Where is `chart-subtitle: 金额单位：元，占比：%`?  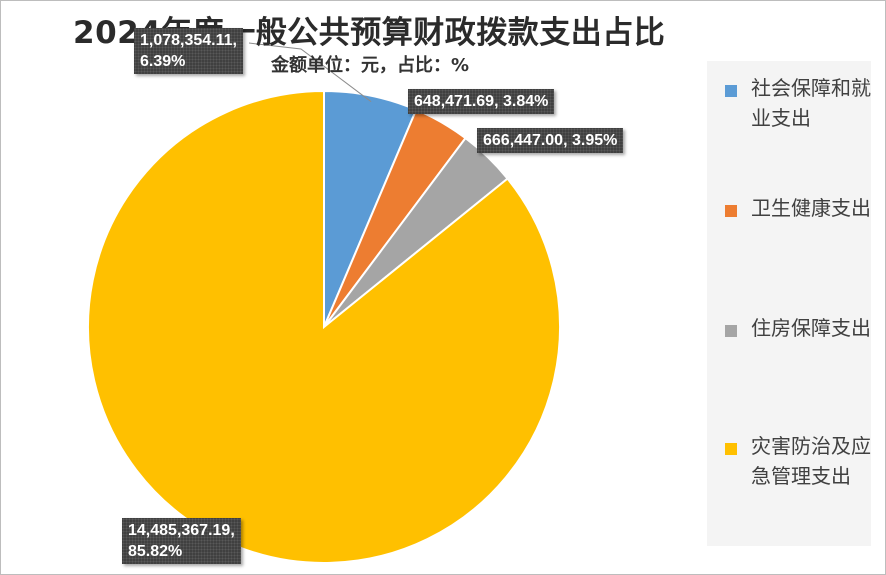
chart-subtitle: 金额单位：元，占比：% is located at coordinates (370, 65).